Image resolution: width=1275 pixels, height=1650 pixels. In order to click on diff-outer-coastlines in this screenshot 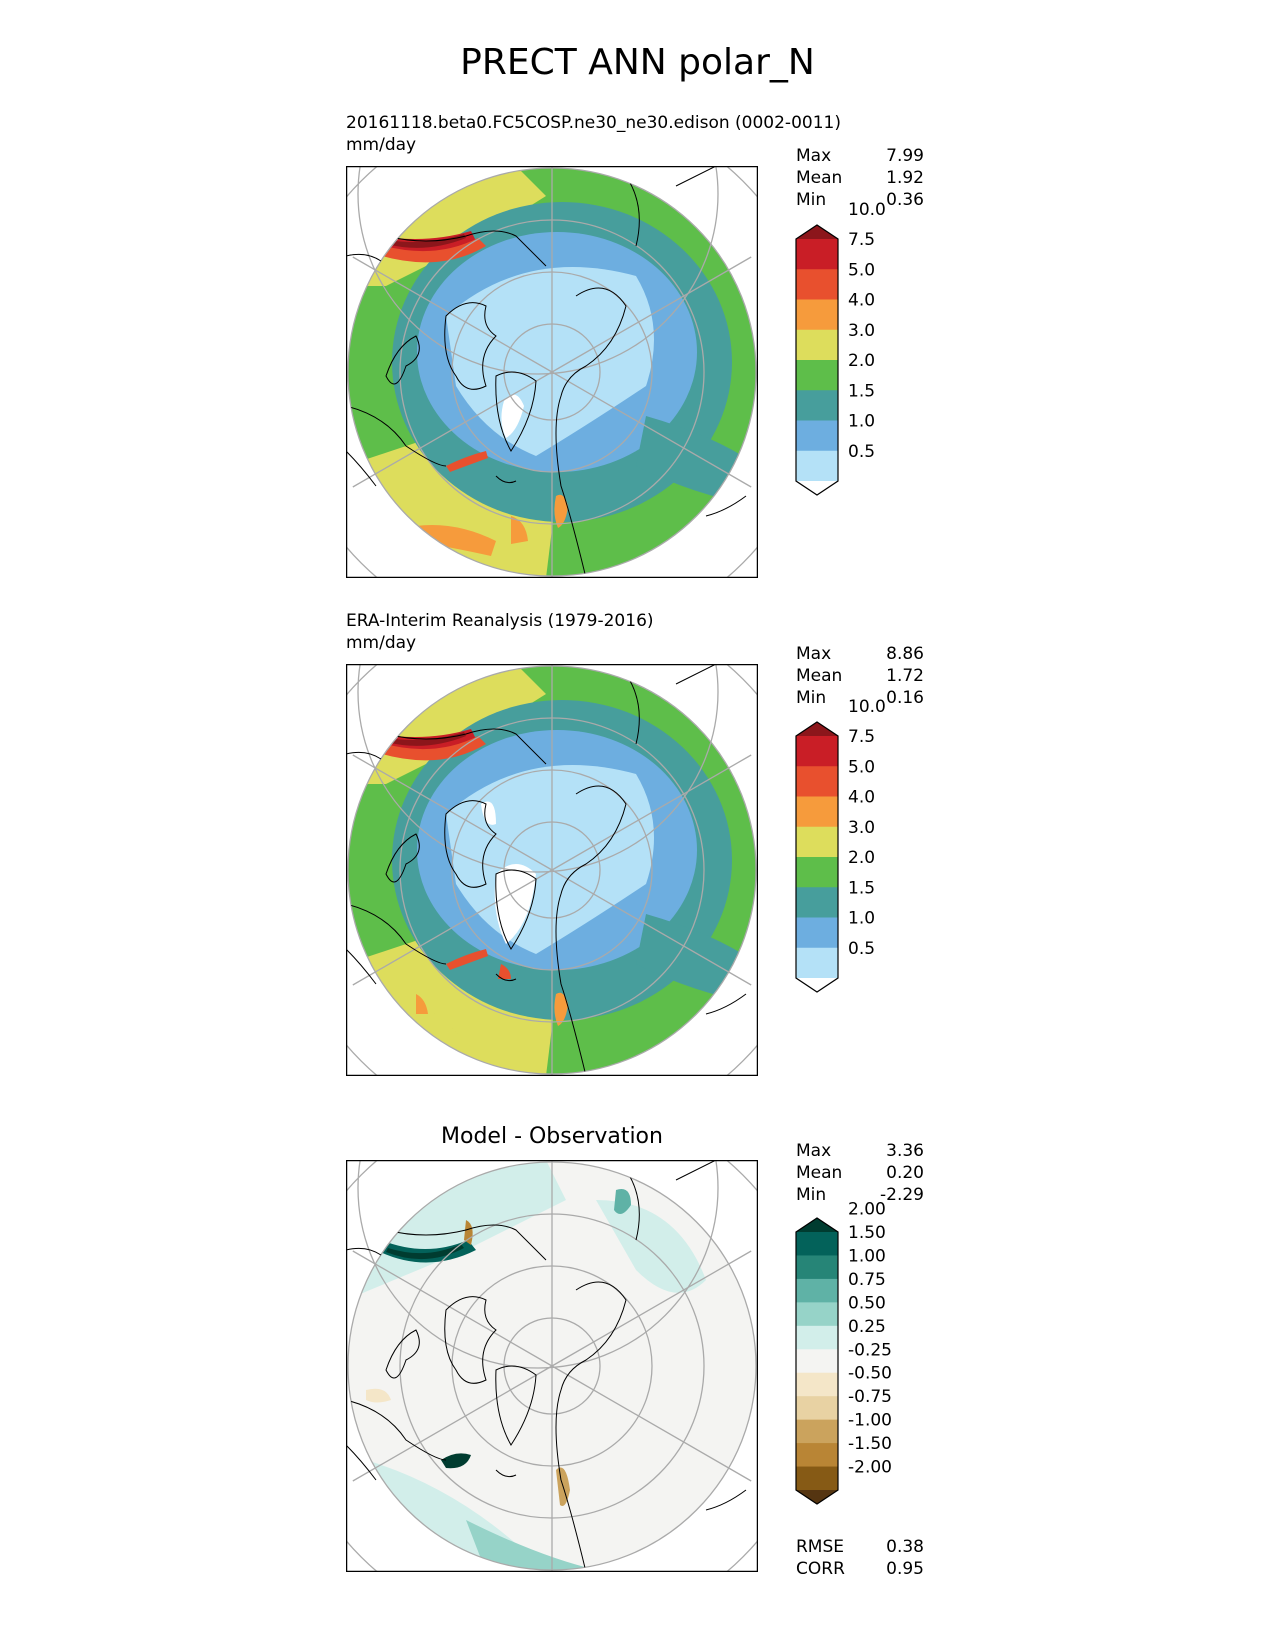, I will do `click(546, 1335)`.